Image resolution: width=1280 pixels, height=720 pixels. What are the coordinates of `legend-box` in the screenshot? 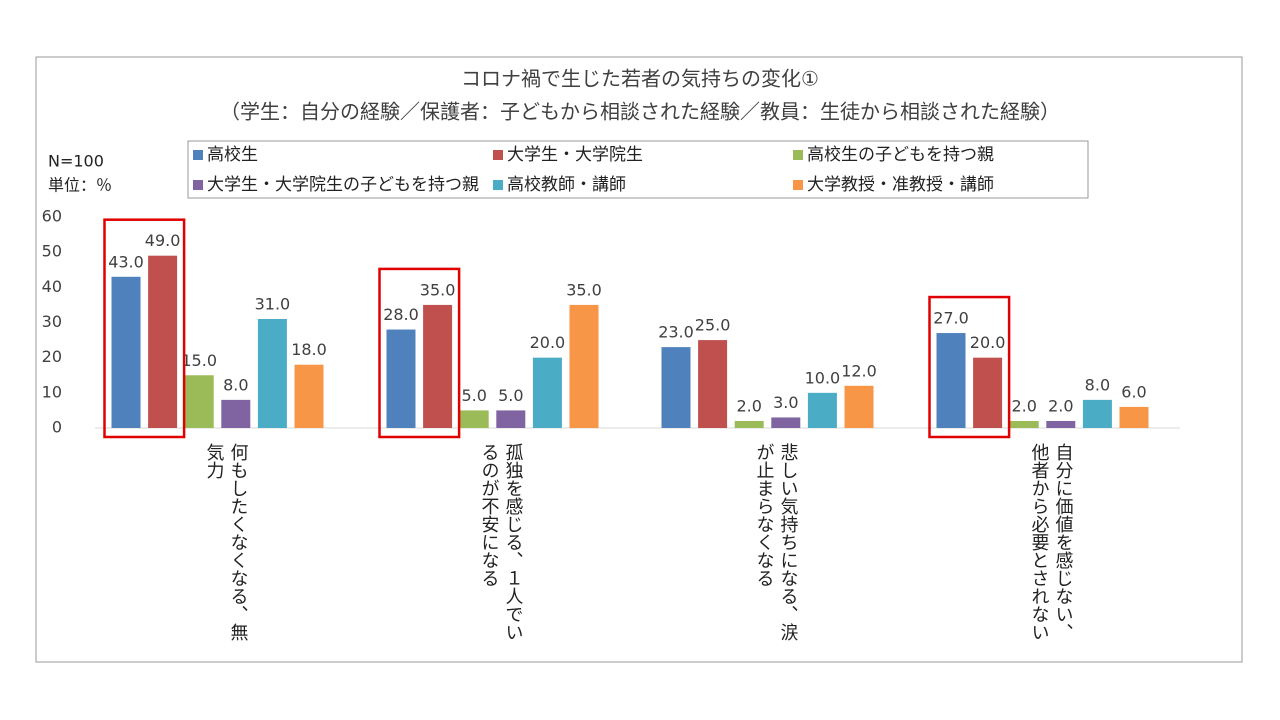 It's located at (638, 169).